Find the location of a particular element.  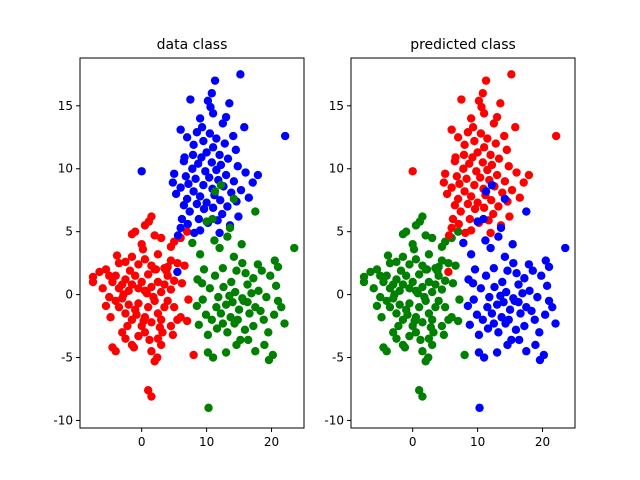

y-tick-label-5: 5 is located at coordinates (340, 232).